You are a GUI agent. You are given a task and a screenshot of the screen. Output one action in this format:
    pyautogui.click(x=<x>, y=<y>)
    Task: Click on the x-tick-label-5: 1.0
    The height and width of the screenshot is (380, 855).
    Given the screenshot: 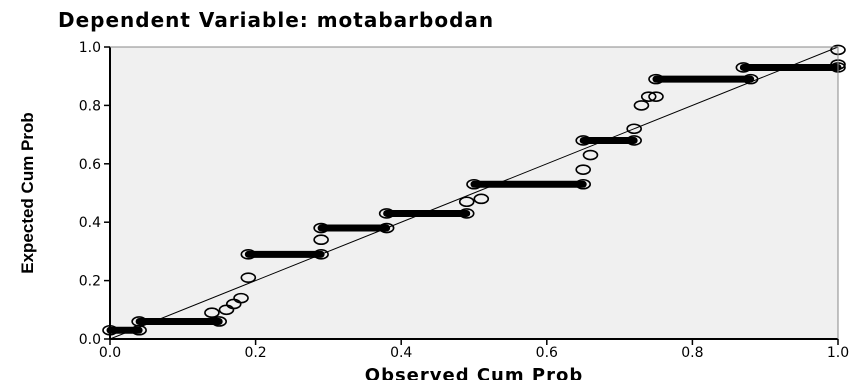 What is the action you would take?
    pyautogui.click(x=838, y=353)
    